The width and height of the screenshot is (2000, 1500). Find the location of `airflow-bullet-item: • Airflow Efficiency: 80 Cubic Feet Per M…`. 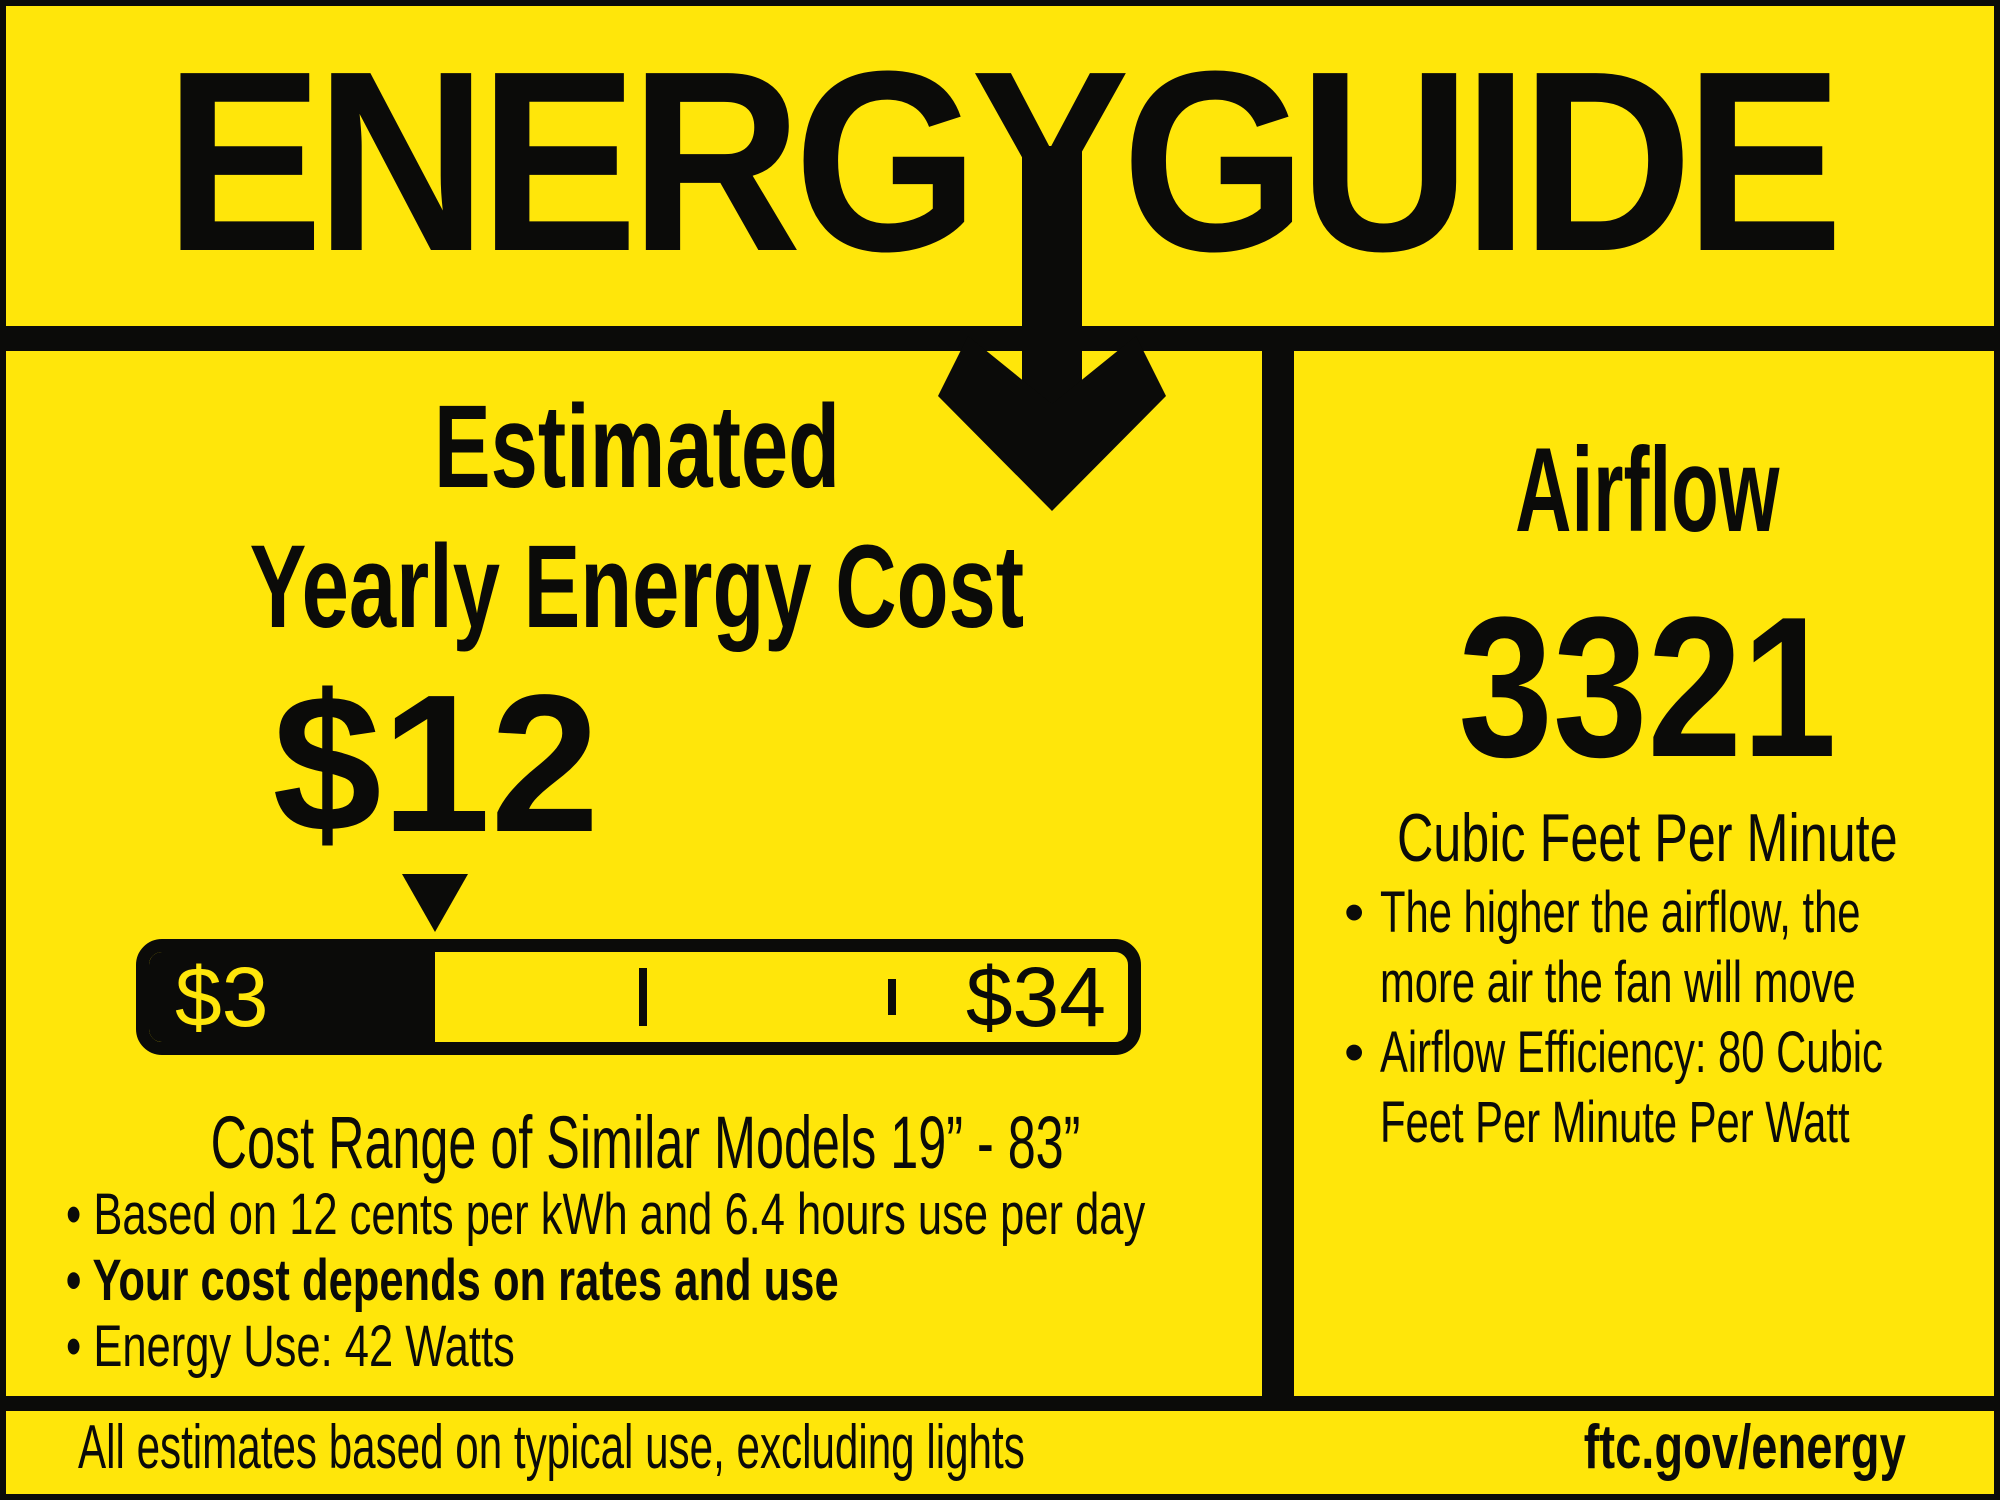

airflow-bullet-item: • Airflow Efficiency: 80 Cubic Feet Per M… is located at coordinates (1669, 1088).